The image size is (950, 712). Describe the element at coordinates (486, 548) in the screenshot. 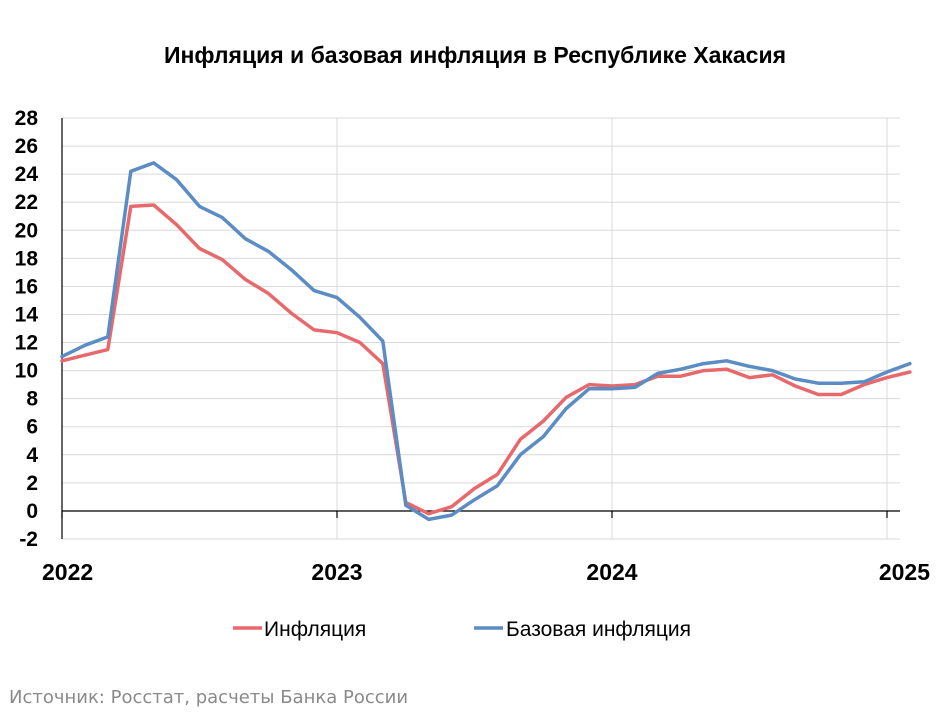

I see `x-axis-ticks: 2022 2023 2024 2025` at that location.